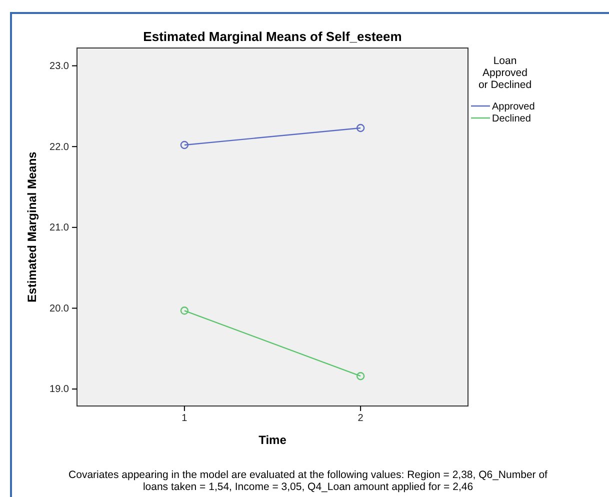 The height and width of the screenshot is (497, 609). Describe the element at coordinates (32, 226) in the screenshot. I see `y-axis-title: Estimated Marginal Means` at that location.